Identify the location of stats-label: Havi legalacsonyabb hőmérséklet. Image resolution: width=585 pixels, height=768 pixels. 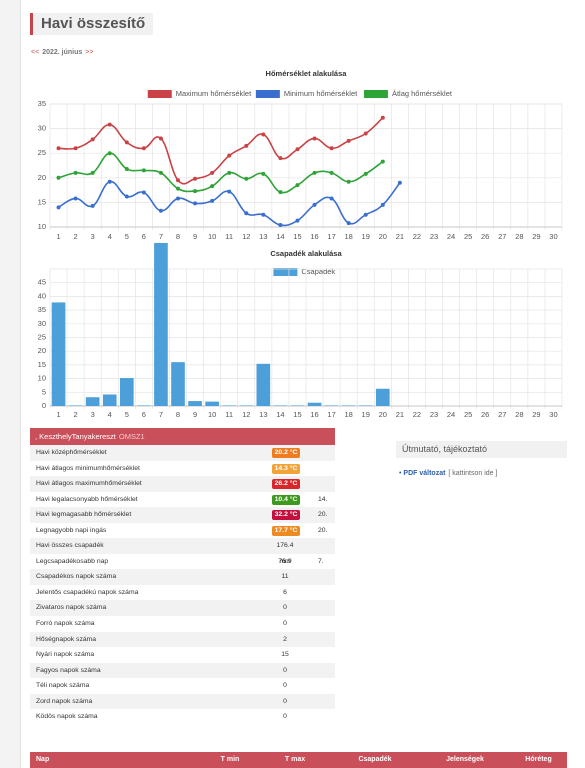
(87, 499).